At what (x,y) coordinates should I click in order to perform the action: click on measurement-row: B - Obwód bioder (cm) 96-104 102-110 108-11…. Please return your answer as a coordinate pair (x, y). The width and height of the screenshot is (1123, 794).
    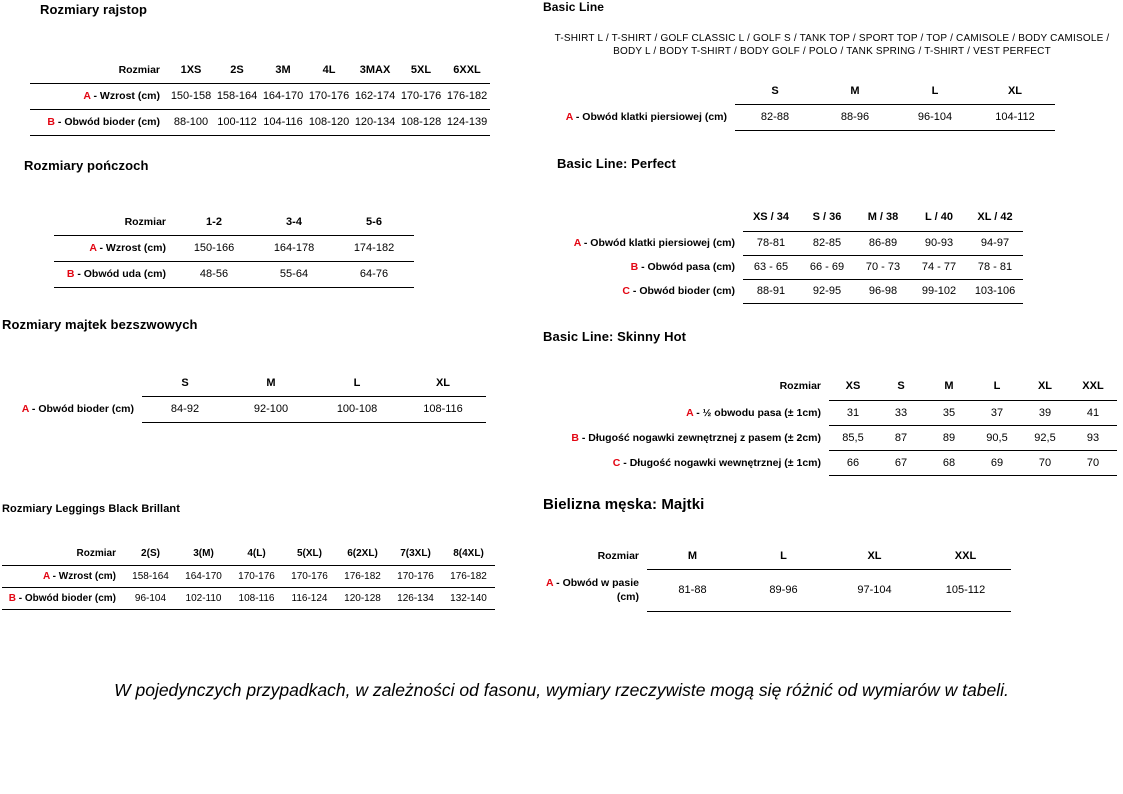
    Looking at the image, I should click on (248, 598).